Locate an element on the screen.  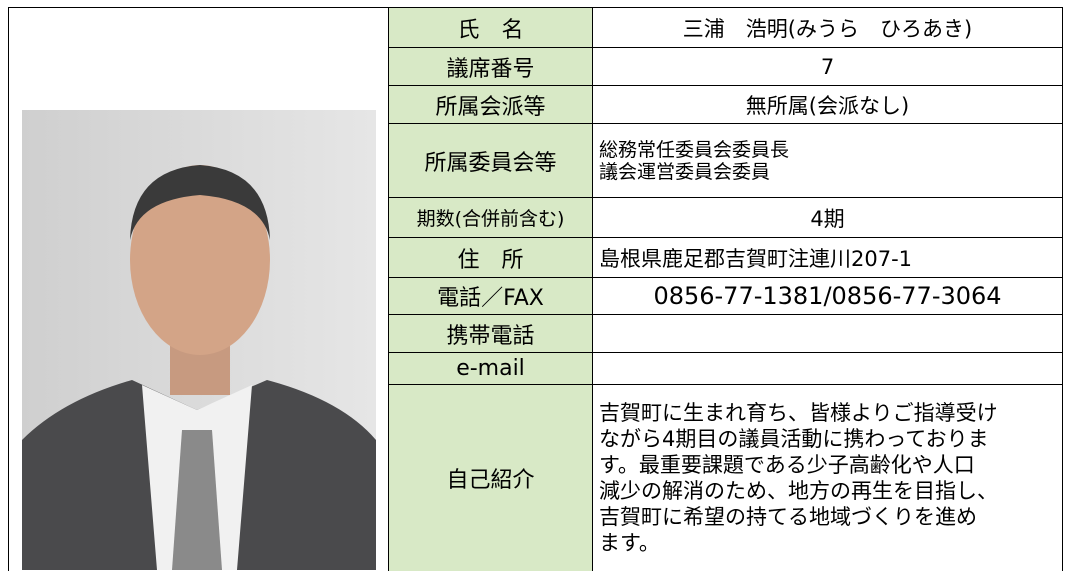
row-value: 島根県鹿足郡吉賀町注連川207-1 is located at coordinates (827, 257).